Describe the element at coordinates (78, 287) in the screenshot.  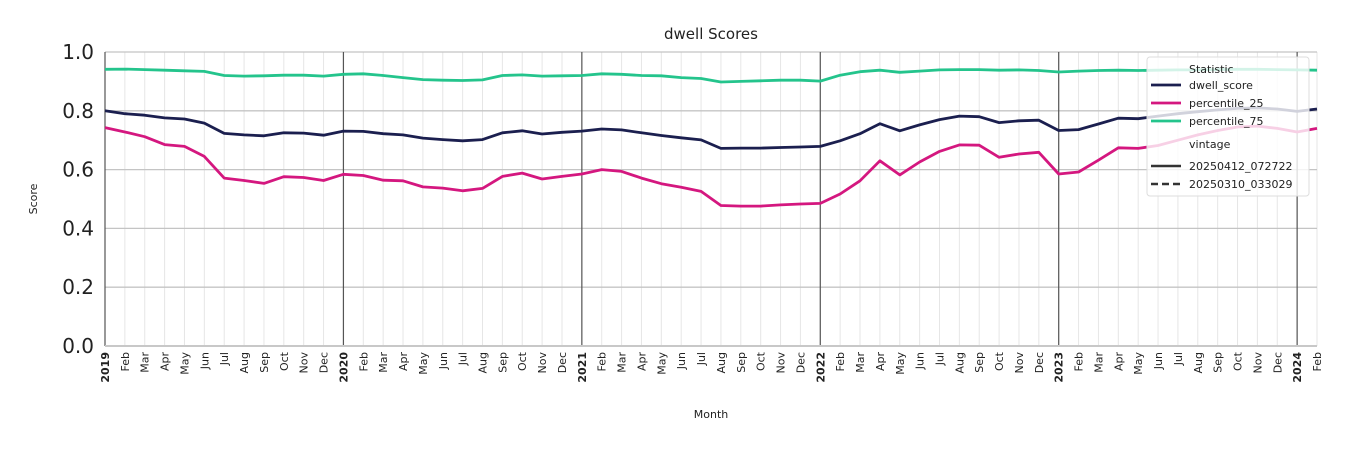
I see `y-tick-label: 0.2` at that location.